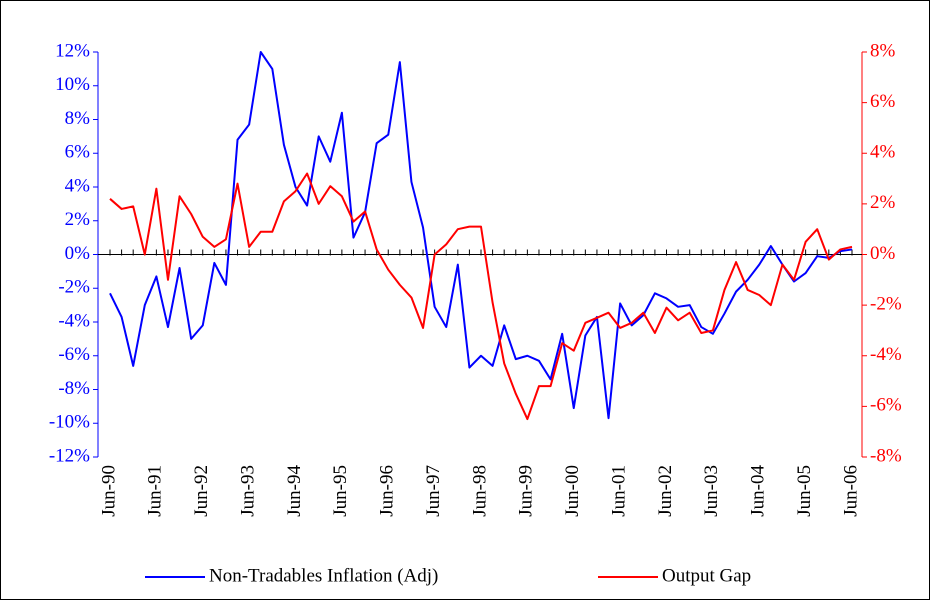  What do you see at coordinates (108, 491) in the screenshot?
I see `x-tick-label: Jun-90` at bounding box center [108, 491].